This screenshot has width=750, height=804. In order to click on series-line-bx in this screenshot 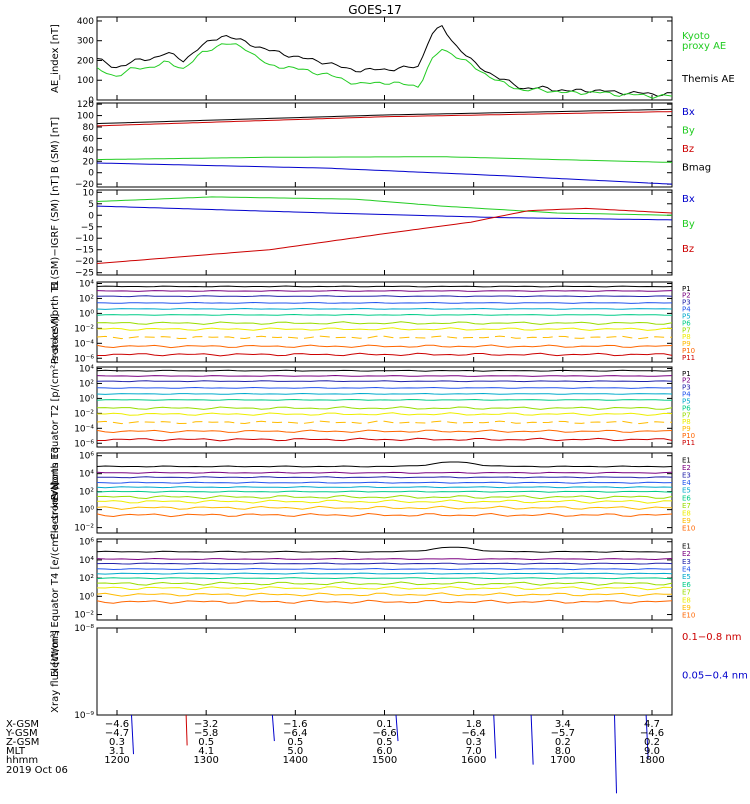, I will do `click(384, 213)`.